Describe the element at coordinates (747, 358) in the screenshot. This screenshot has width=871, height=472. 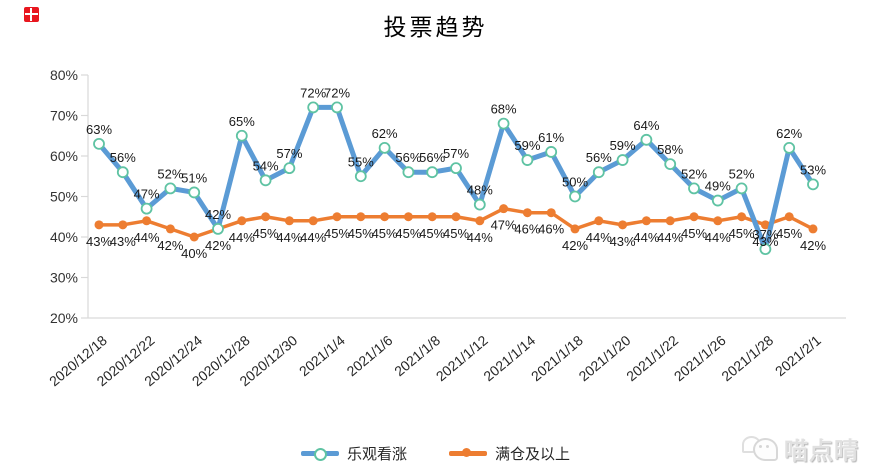
I see `svg-text: 2021/1/28` at that location.